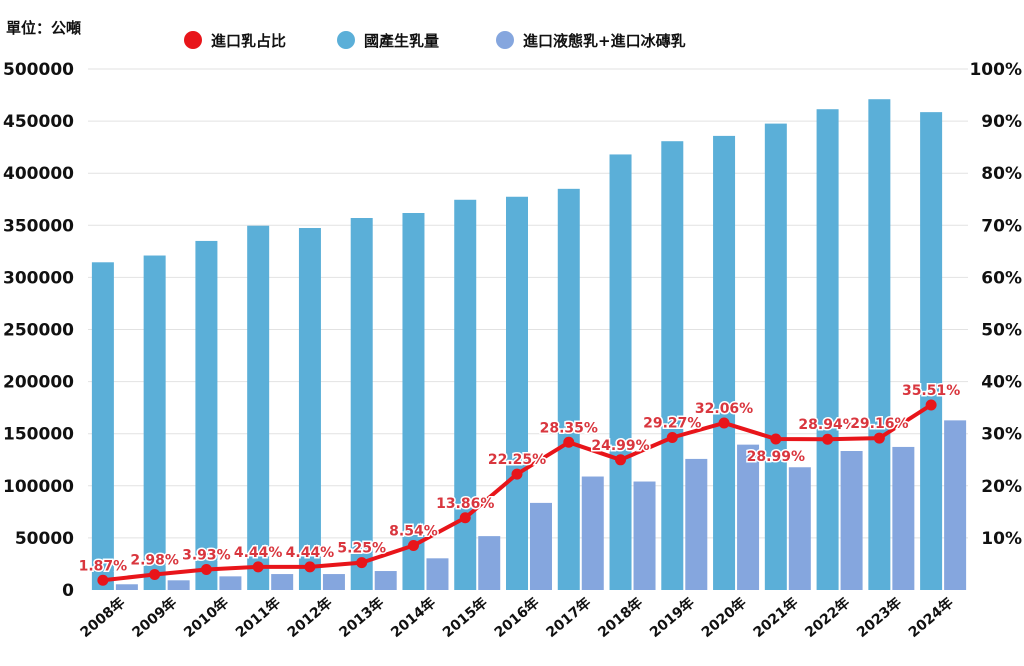 The image size is (1024, 666). Describe the element at coordinates (206, 556) in the screenshot. I see `data-label: 3.93%` at that location.